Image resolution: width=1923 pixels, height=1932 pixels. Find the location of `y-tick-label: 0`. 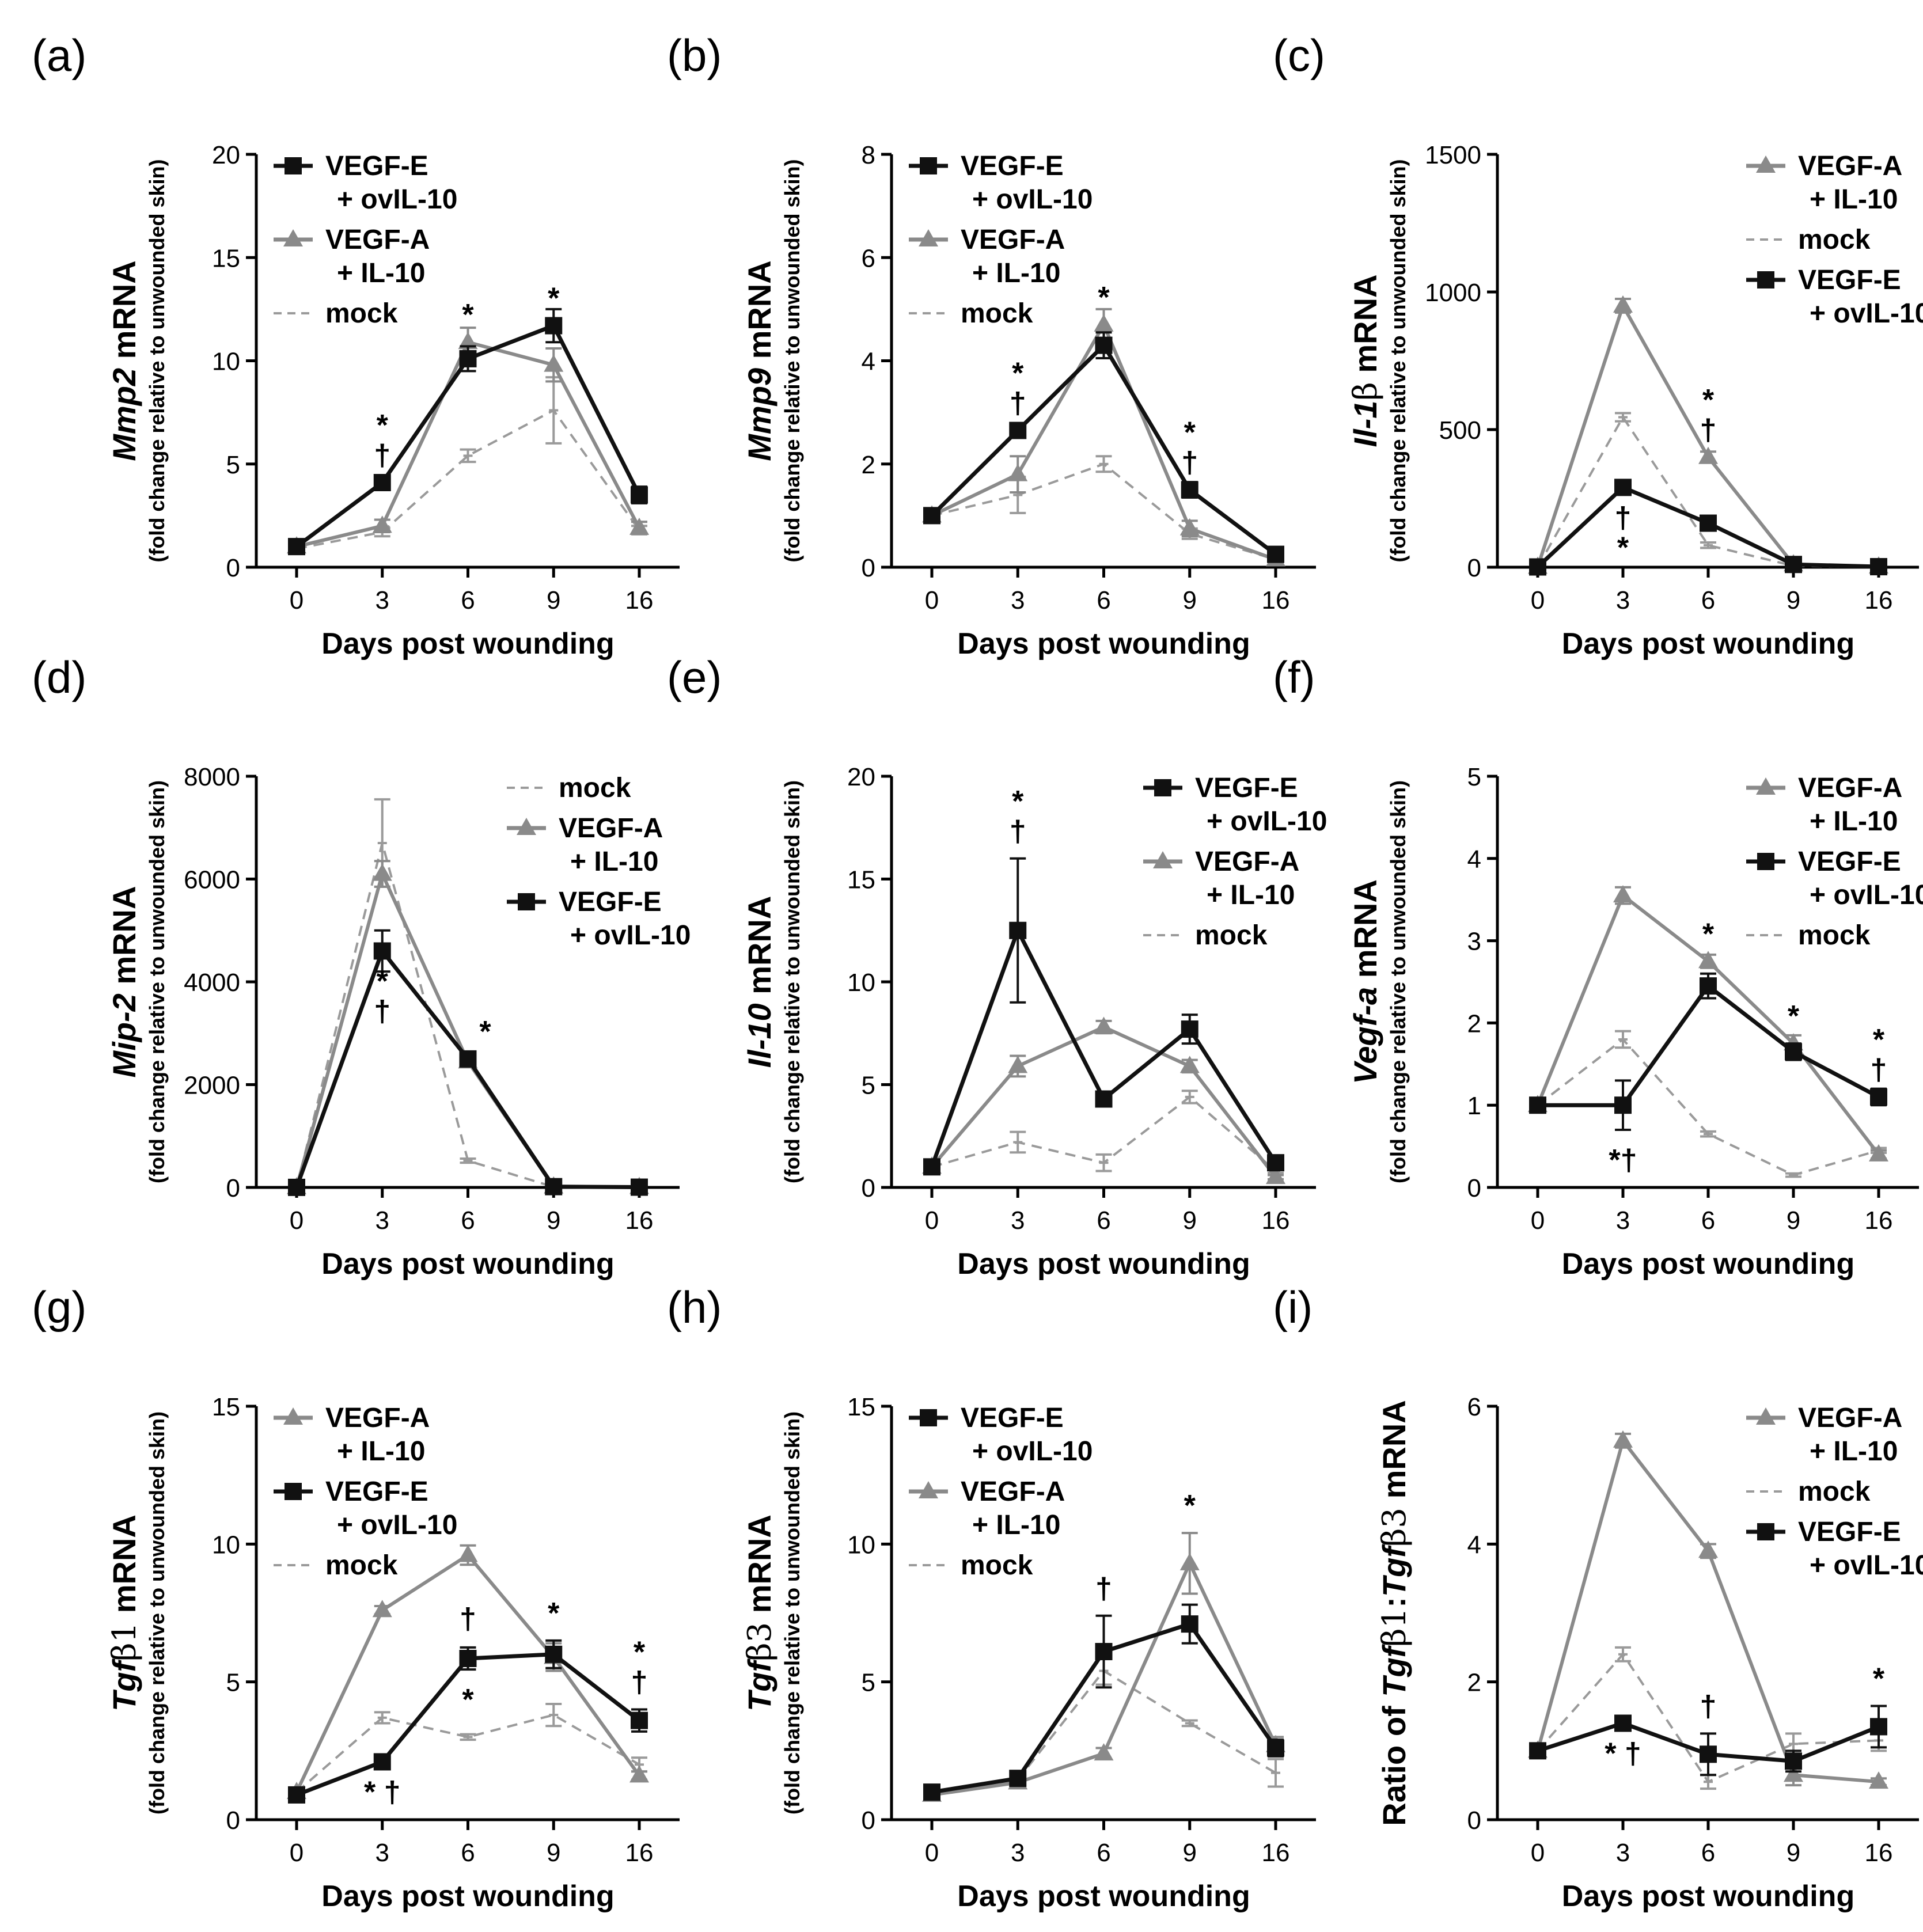

y-tick-label: 0 is located at coordinates (869, 568).